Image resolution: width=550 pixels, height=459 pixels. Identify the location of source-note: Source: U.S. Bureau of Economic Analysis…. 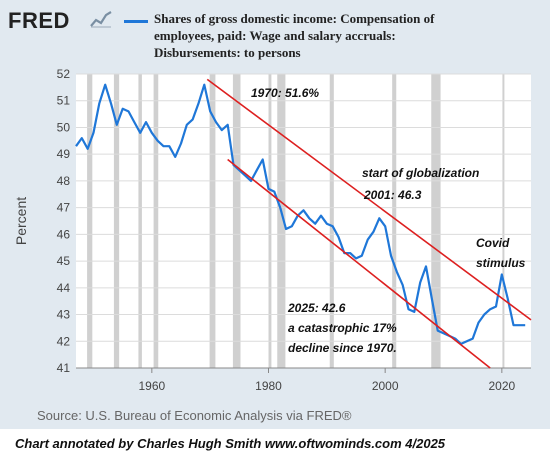
(194, 415).